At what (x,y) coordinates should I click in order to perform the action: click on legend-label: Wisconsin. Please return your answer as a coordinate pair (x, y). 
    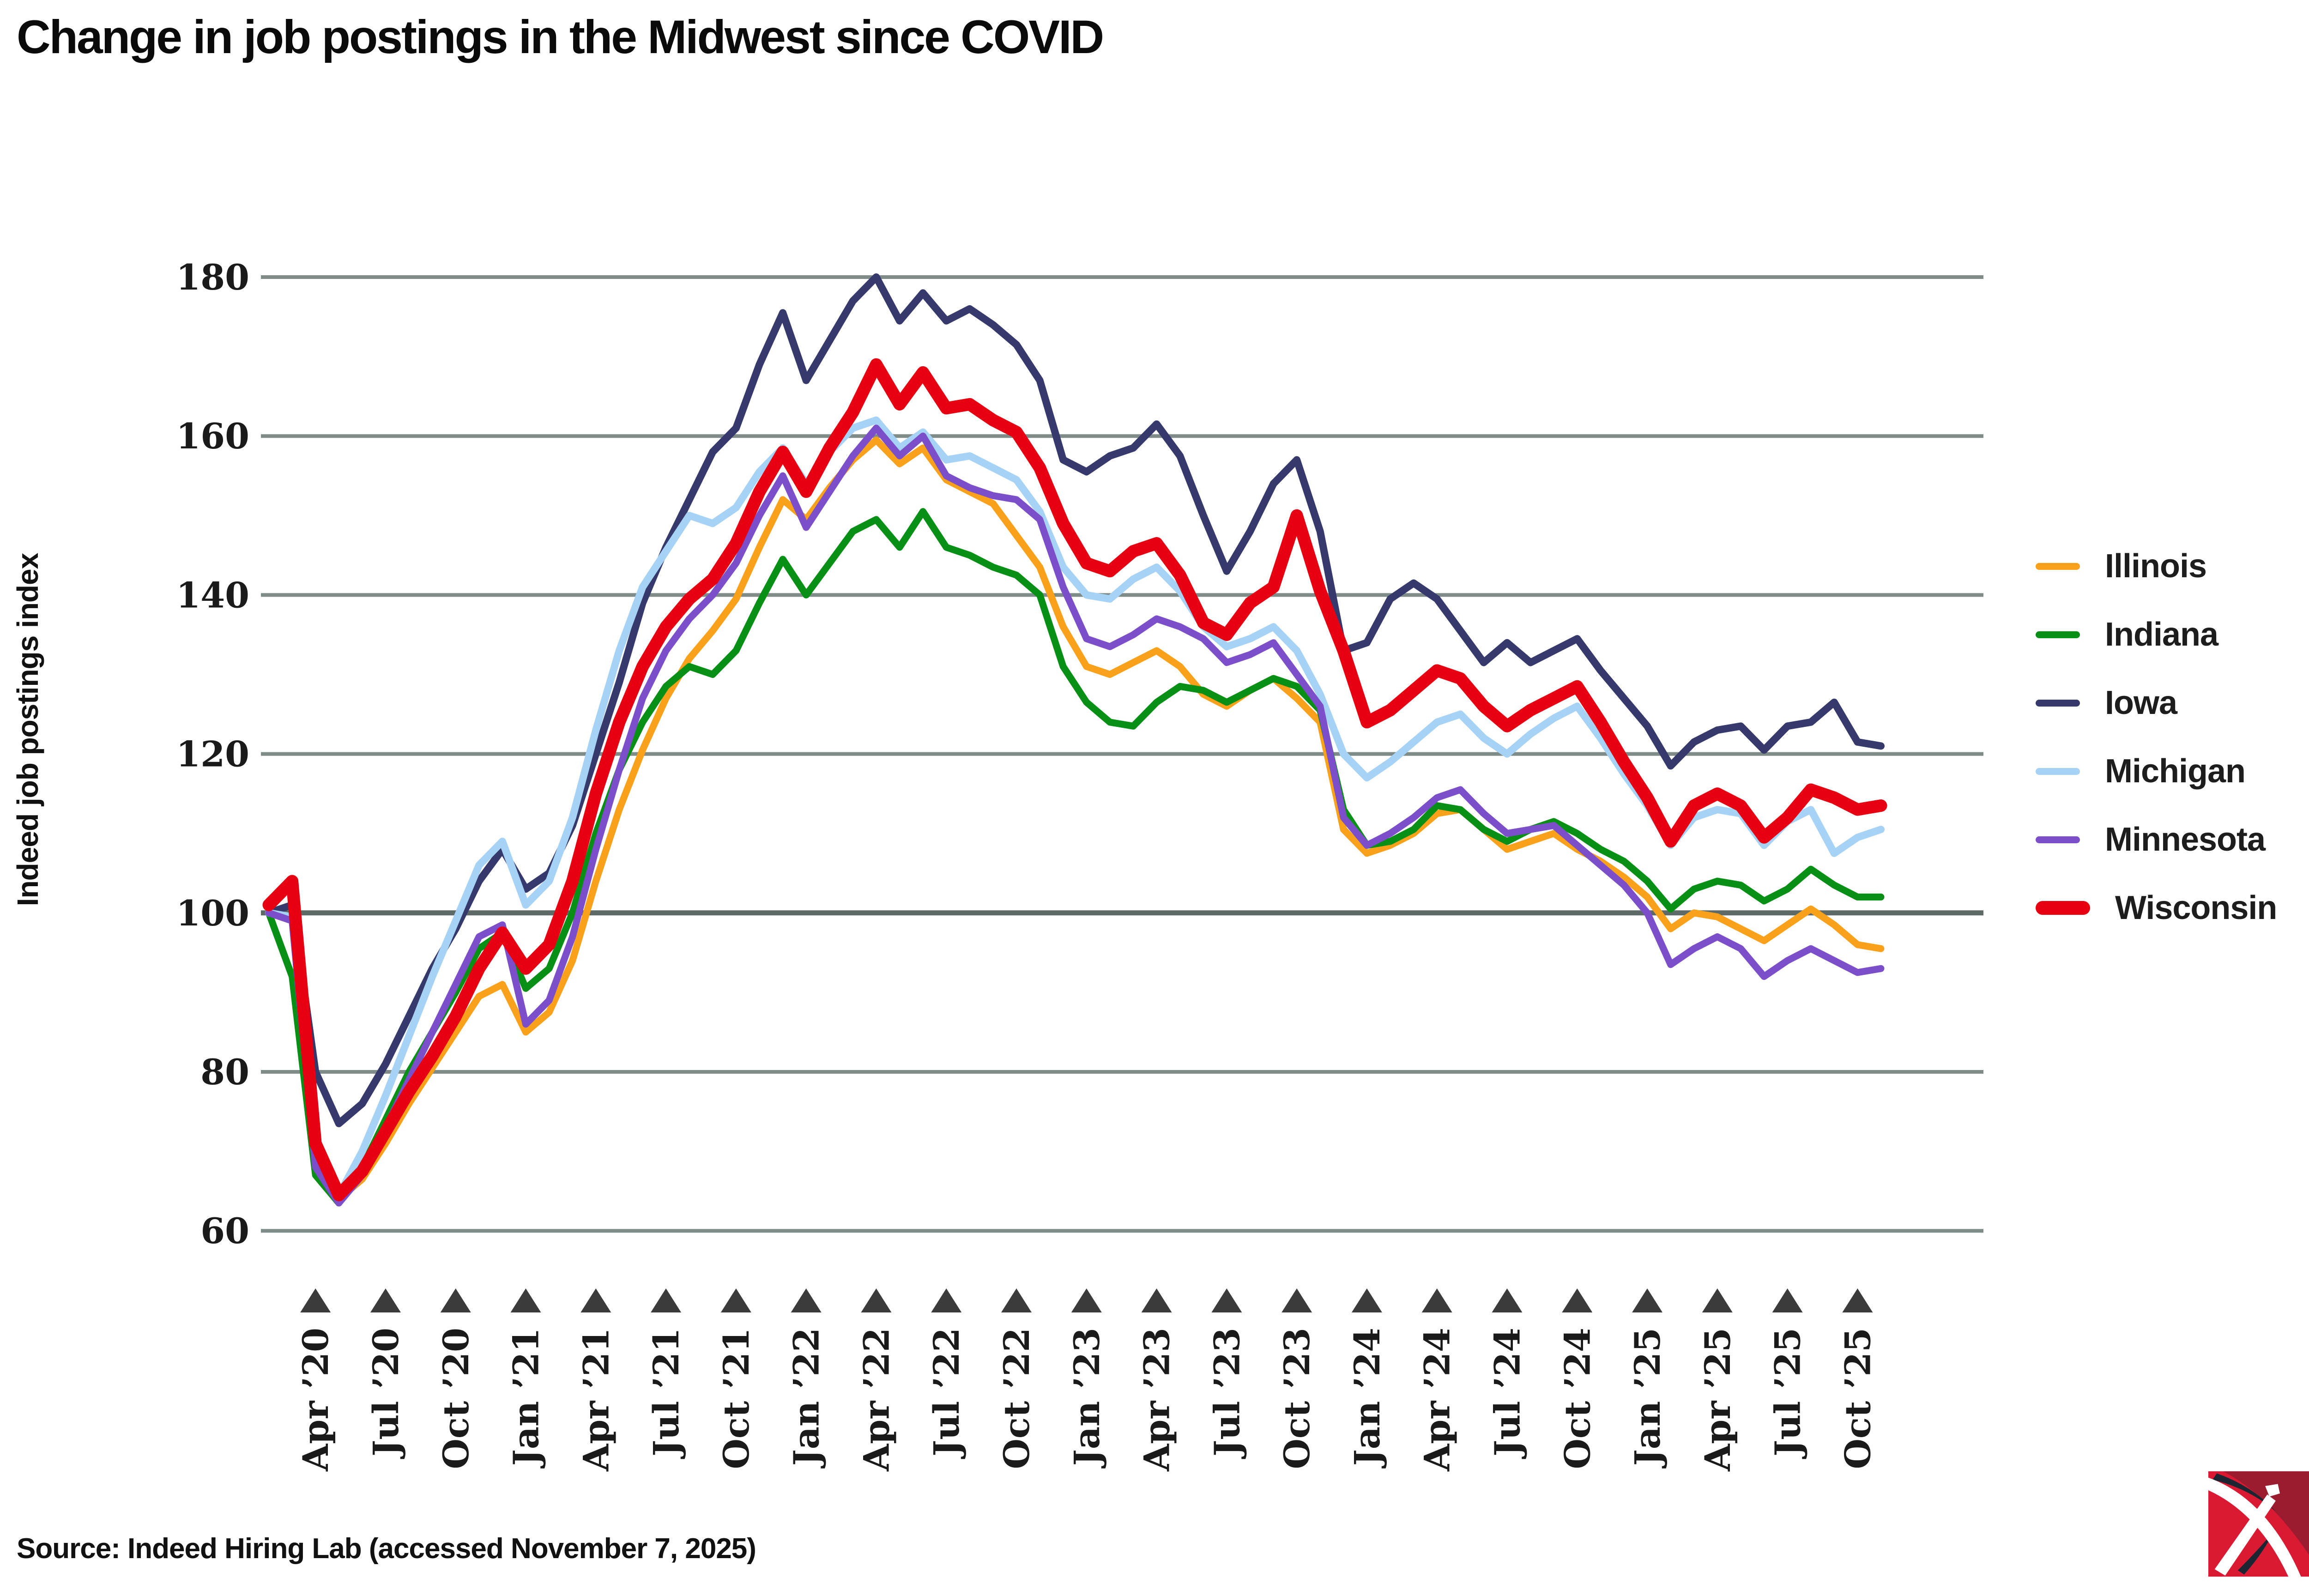
    Looking at the image, I should click on (2196, 907).